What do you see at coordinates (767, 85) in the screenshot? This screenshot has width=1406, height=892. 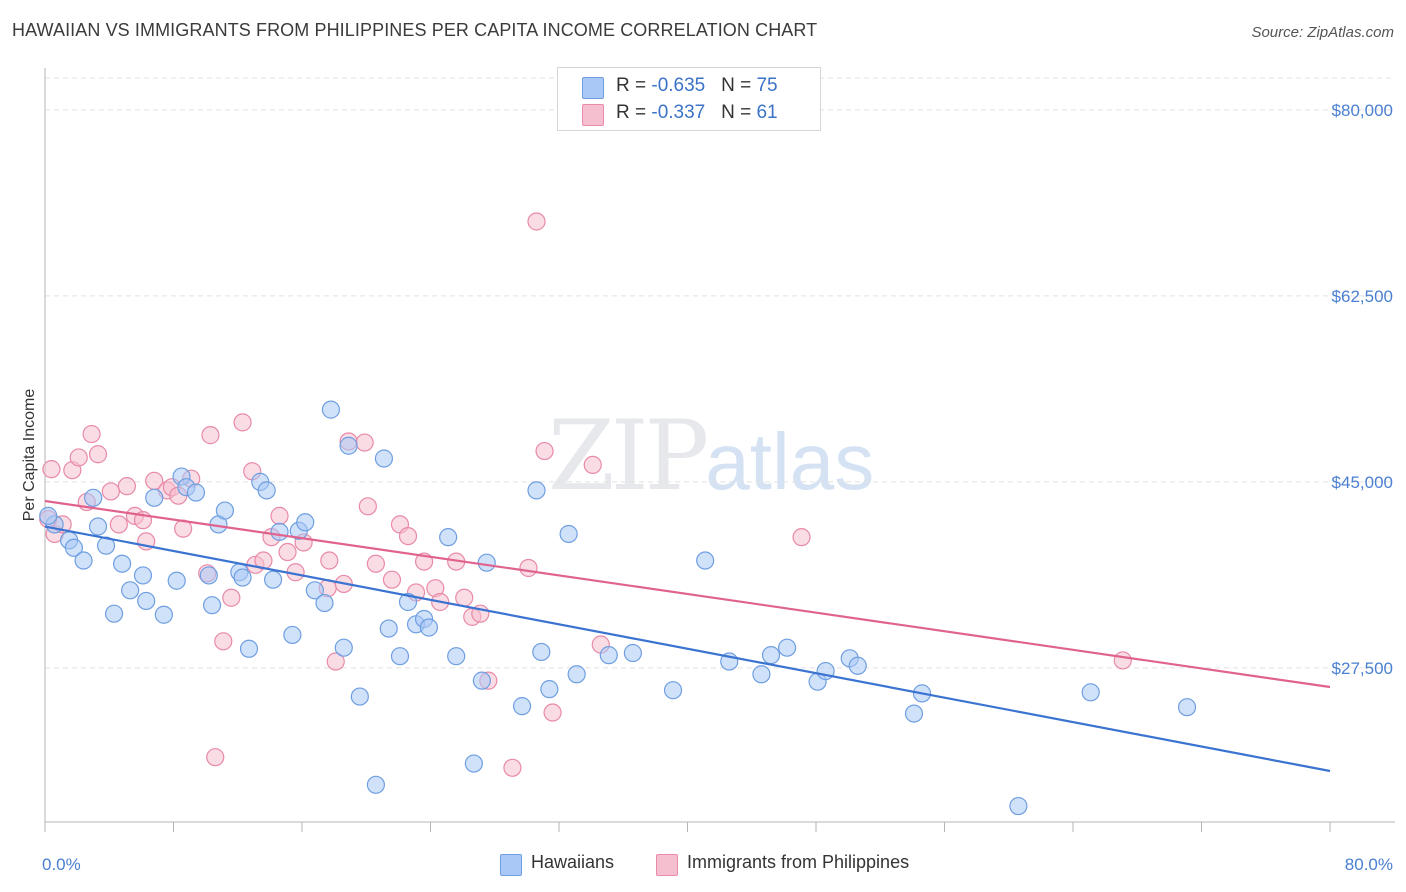 I see `legend-n-value: 75` at bounding box center [767, 85].